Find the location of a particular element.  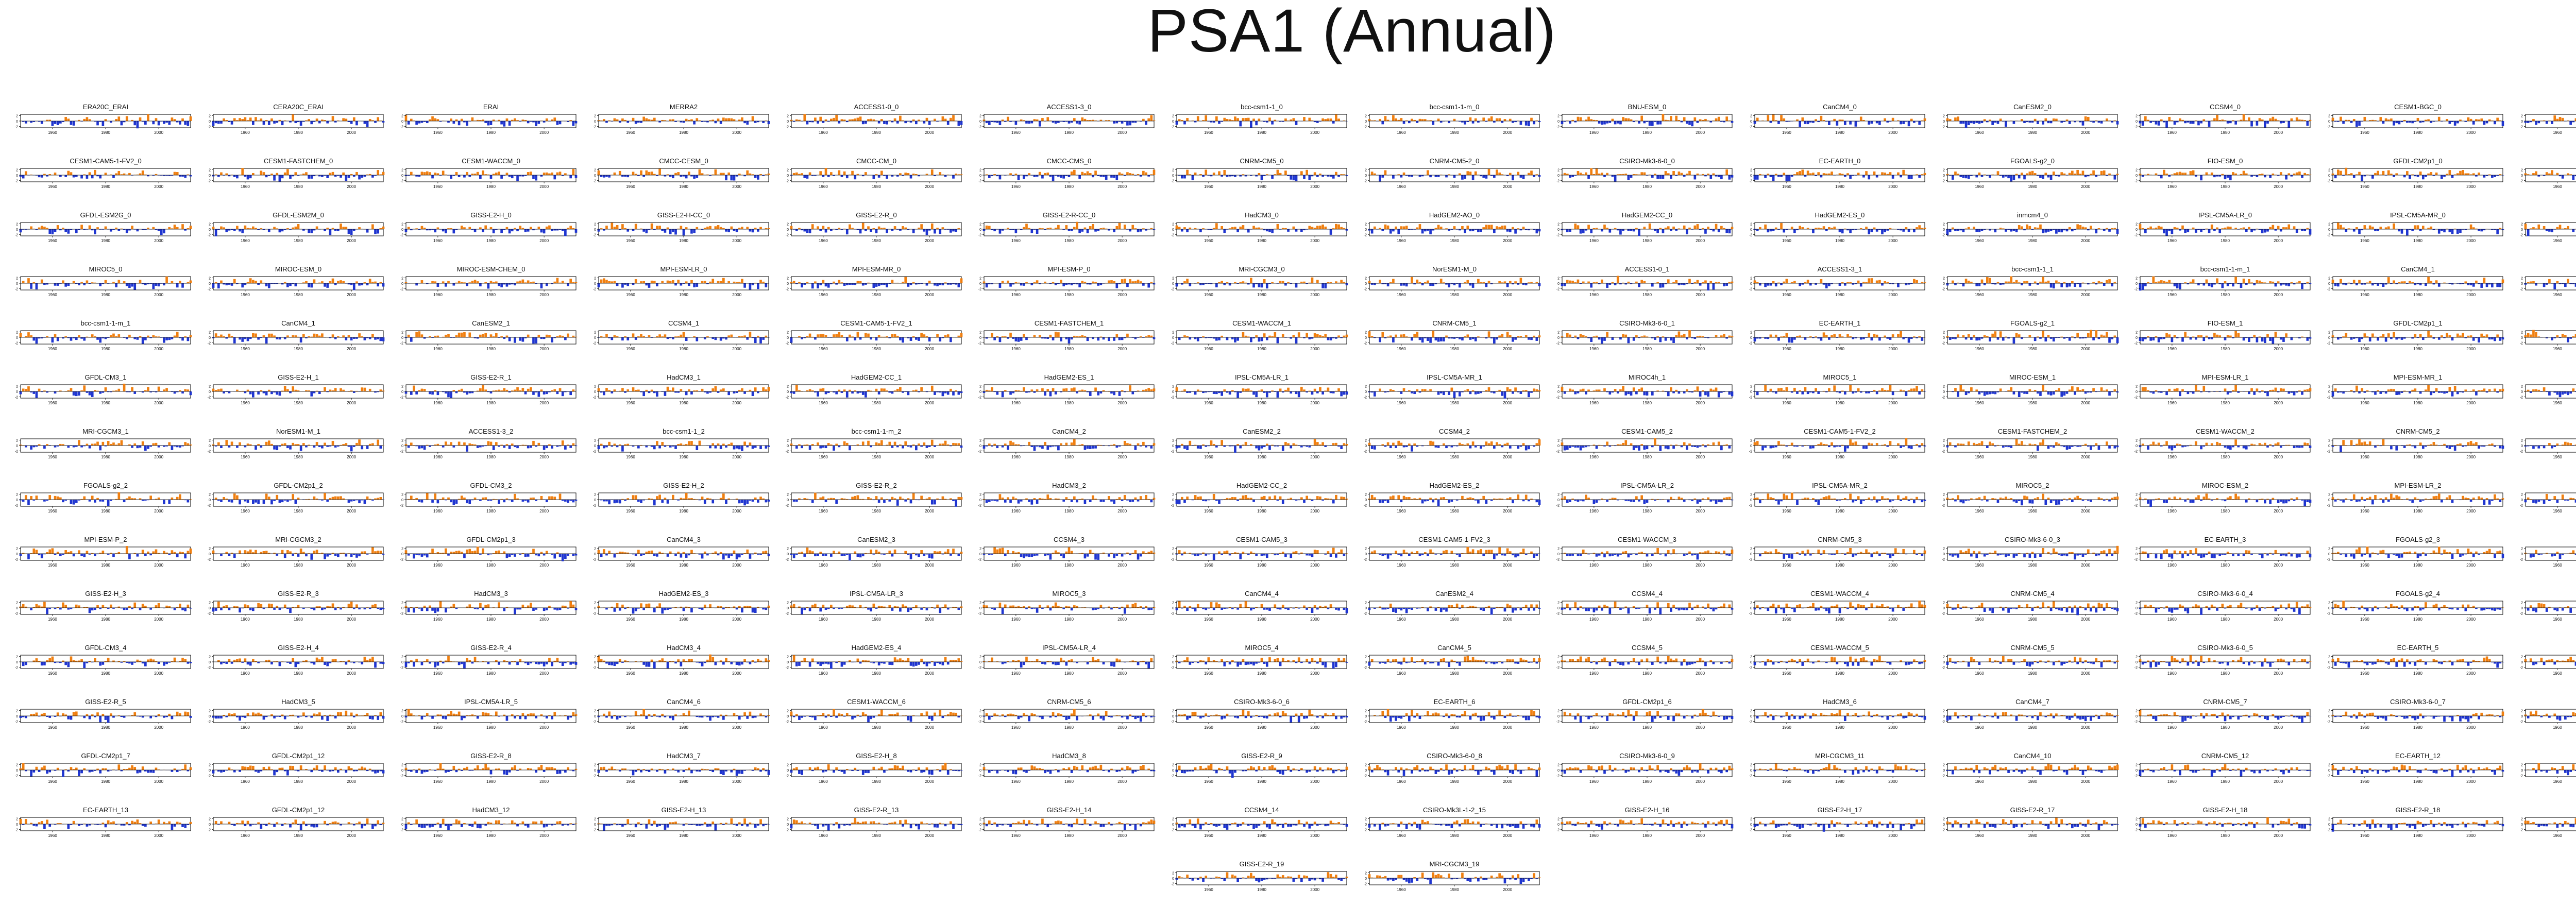

panel-title: CNRM-CM5_0 is located at coordinates (1261, 161).